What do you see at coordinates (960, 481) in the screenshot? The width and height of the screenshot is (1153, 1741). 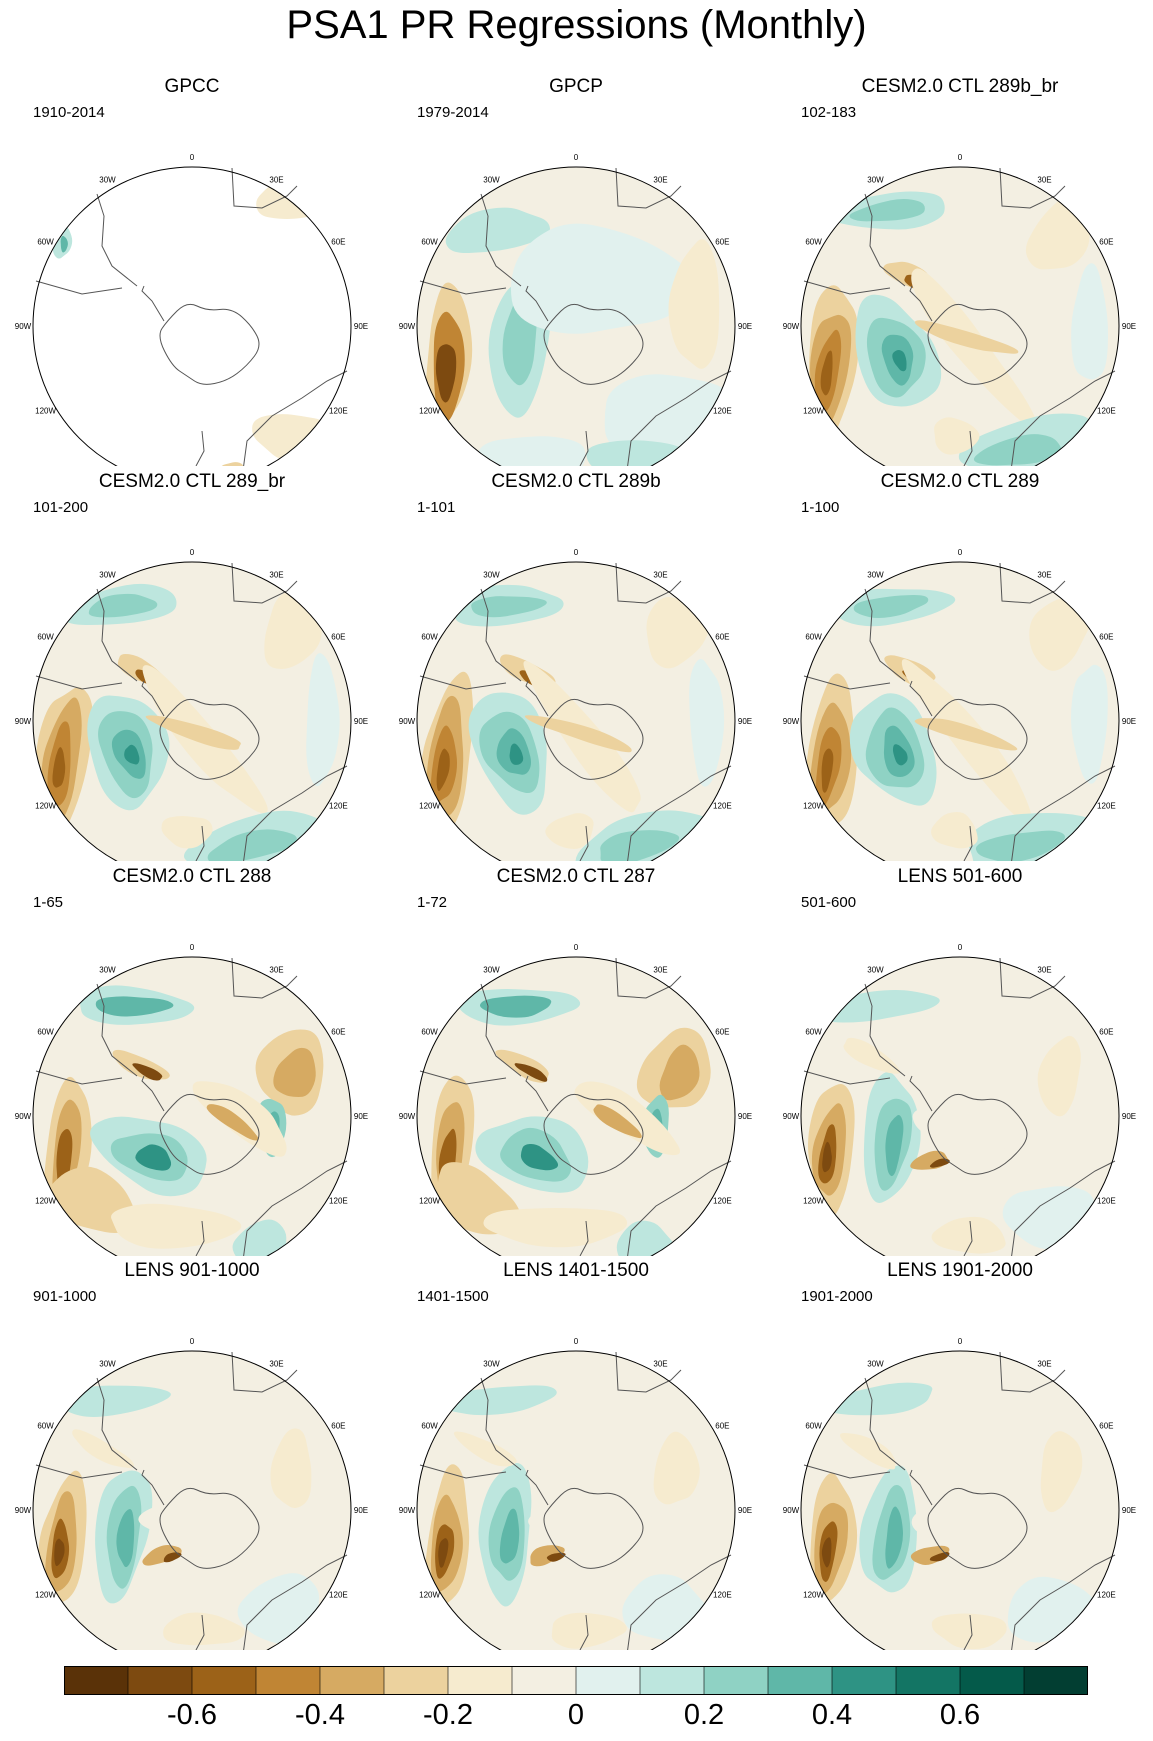 I see `panel-title: CESM2.0 CTL 289` at bounding box center [960, 481].